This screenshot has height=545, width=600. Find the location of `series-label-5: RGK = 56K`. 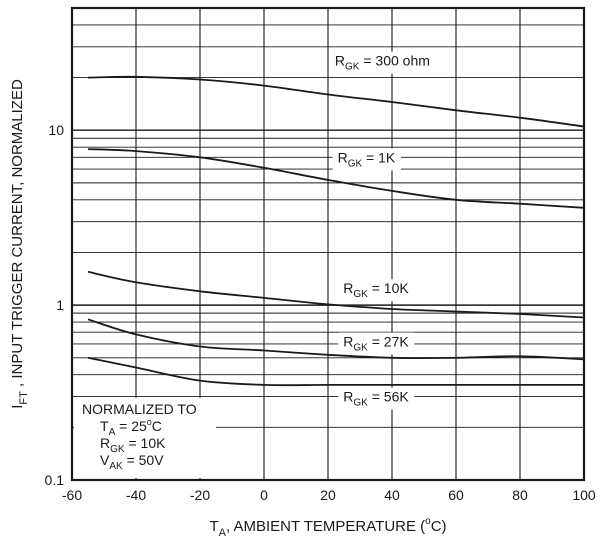

series-label-5: RGK = 56K is located at coordinates (376, 399).